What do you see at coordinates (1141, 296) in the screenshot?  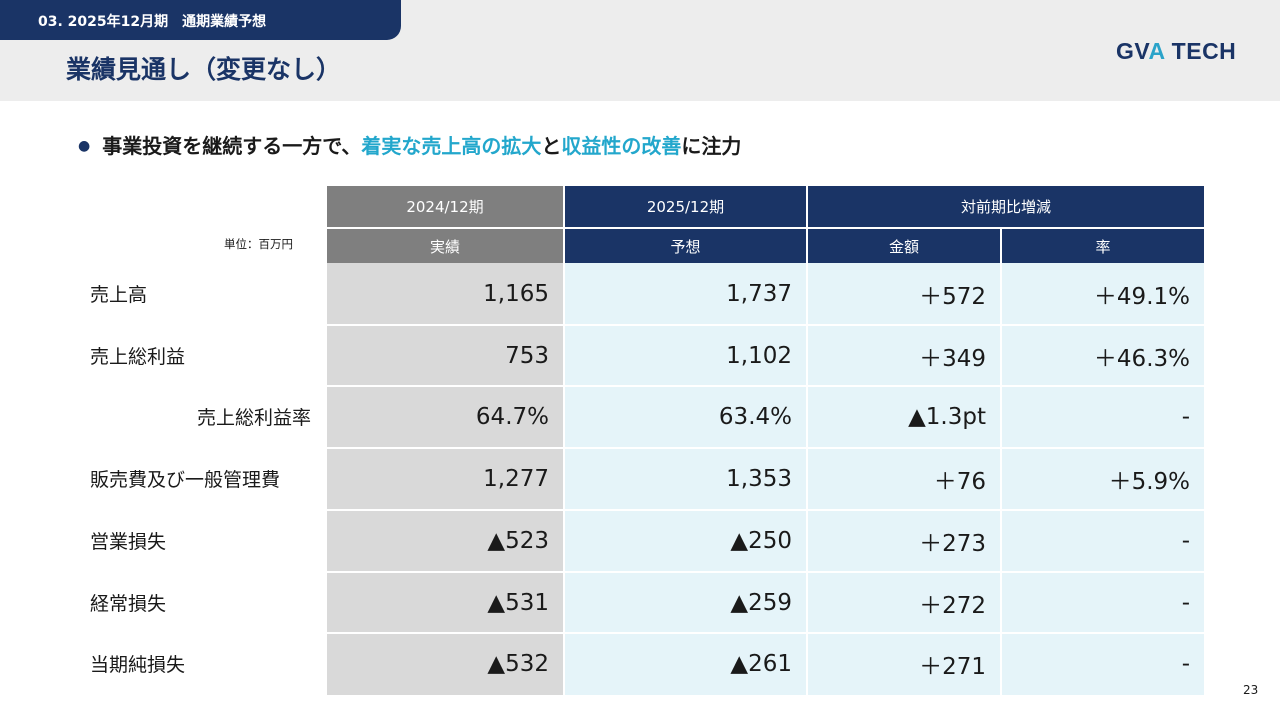 I see `cell-rate: ＋49.1%` at bounding box center [1141, 296].